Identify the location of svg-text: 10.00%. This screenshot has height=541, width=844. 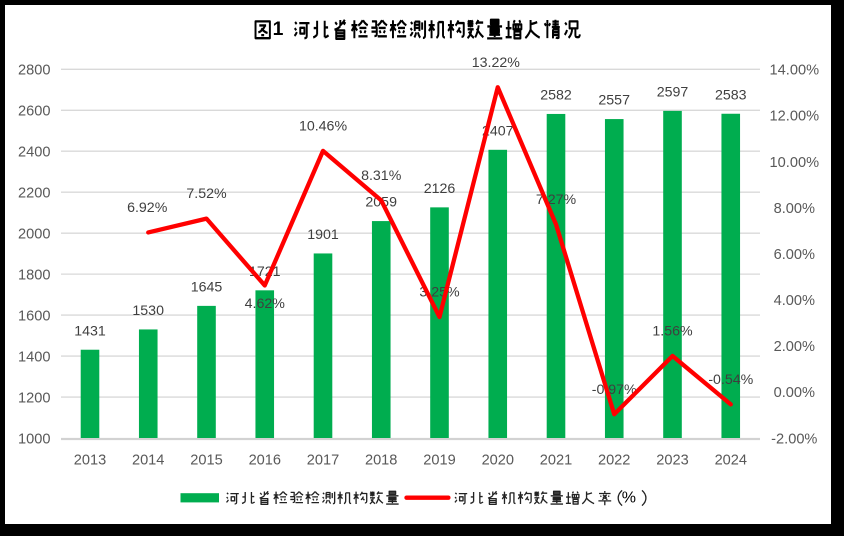
(795, 163).